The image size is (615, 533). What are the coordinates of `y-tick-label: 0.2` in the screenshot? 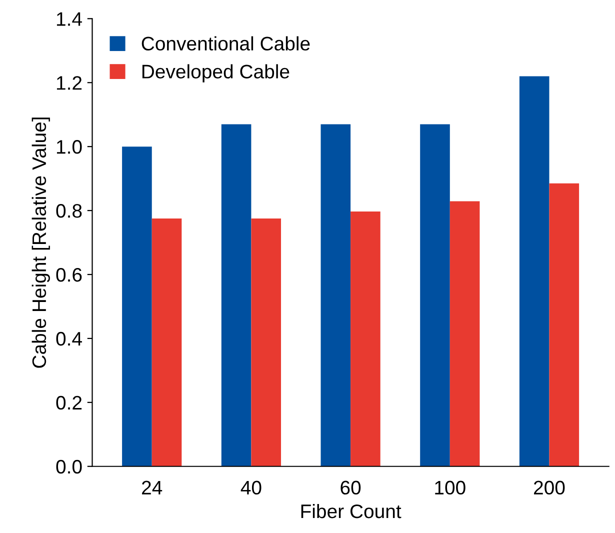 It's located at (69, 403).